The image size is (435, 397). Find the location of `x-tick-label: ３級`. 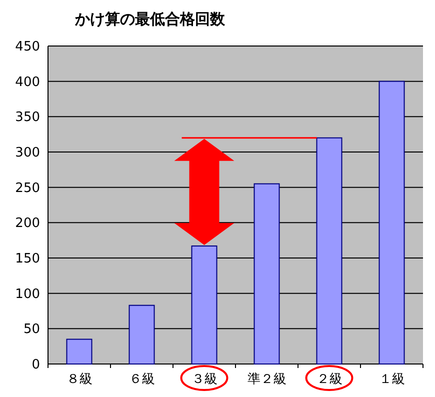

x-tick-label: ３級 is located at coordinates (204, 379).